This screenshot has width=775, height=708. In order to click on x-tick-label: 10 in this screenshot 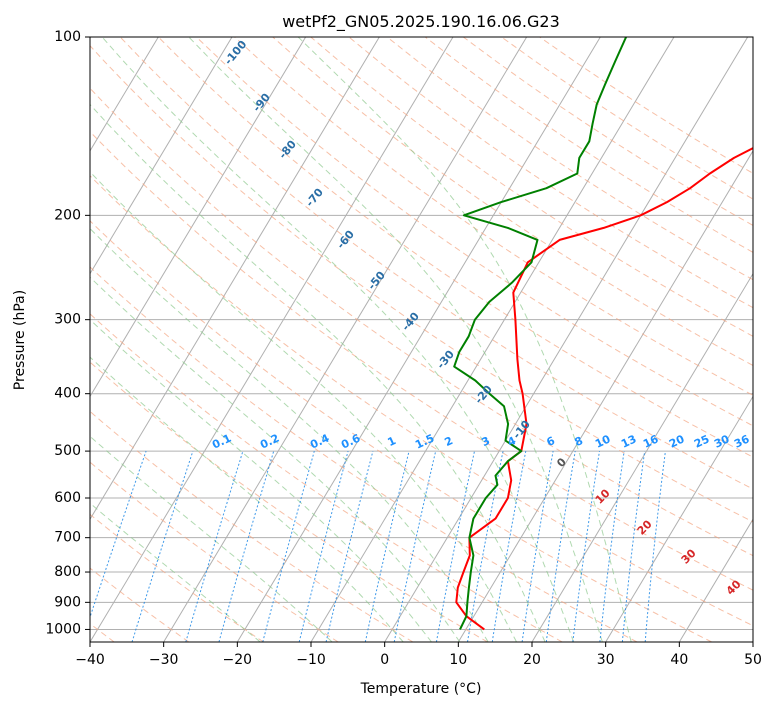, I will do `click(458, 660)`.